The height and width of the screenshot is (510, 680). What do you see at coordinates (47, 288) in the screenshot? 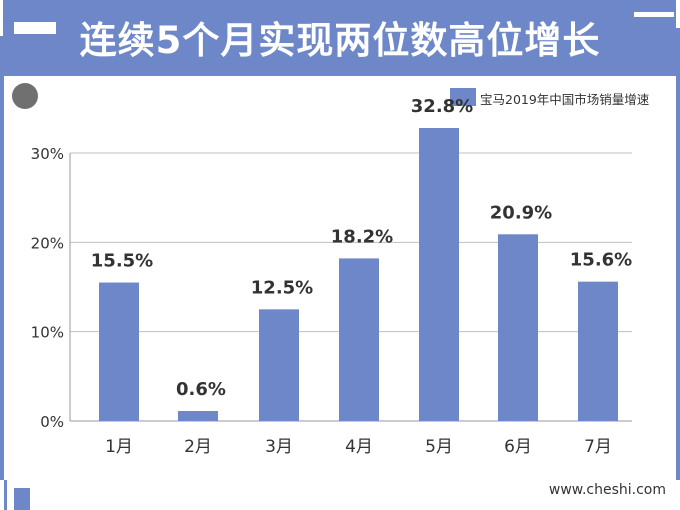
I see `y-axis-ticks: 0% 10% 20% 30%` at bounding box center [47, 288].